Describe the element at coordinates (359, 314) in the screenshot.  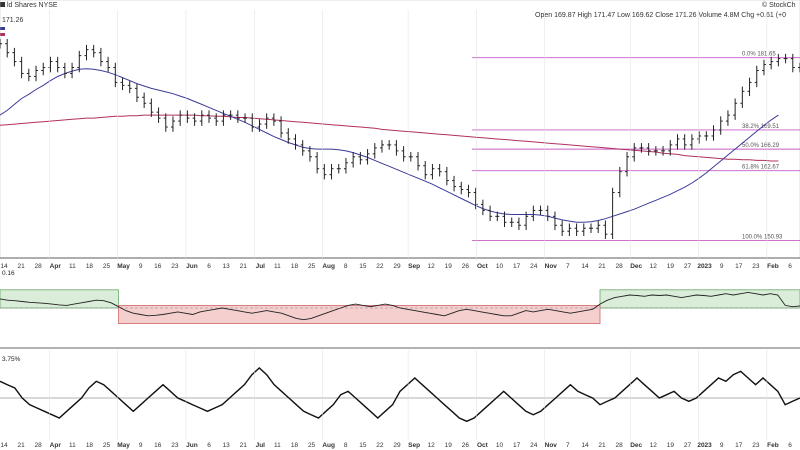
I see `rs-red-zone` at that location.